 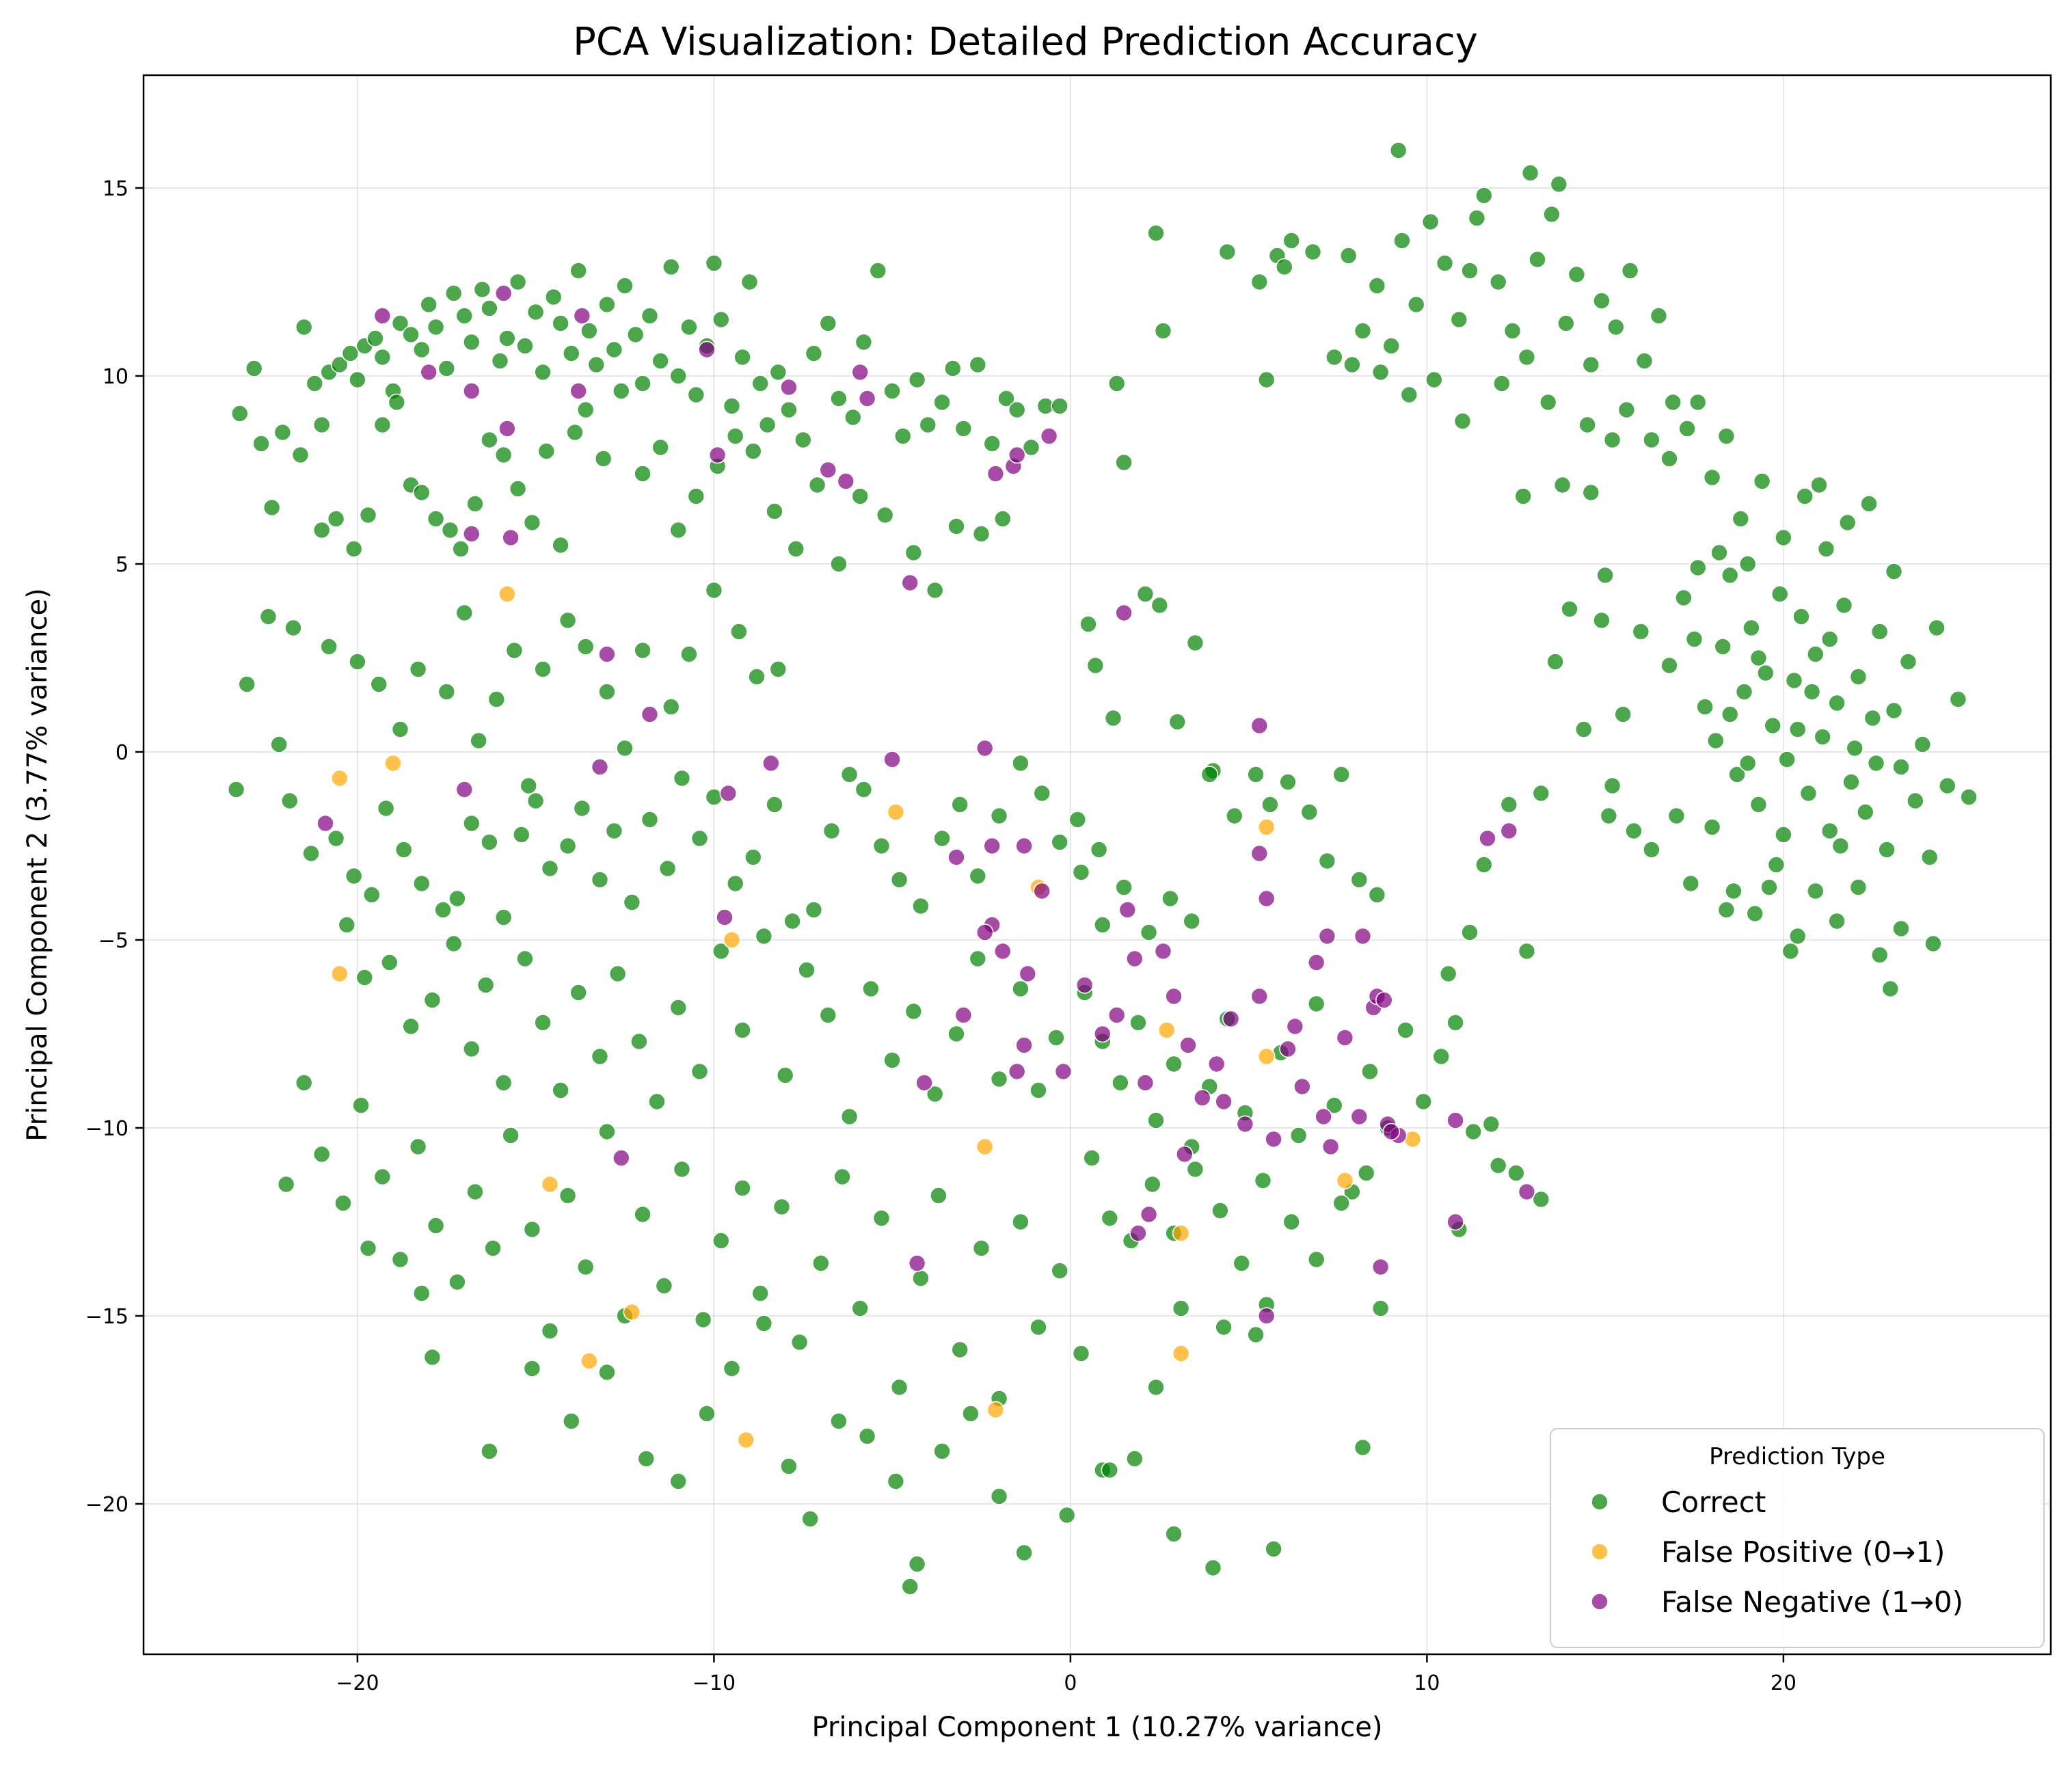 I want to click on legend-label-correct: Correct, so click(x=1714, y=1502).